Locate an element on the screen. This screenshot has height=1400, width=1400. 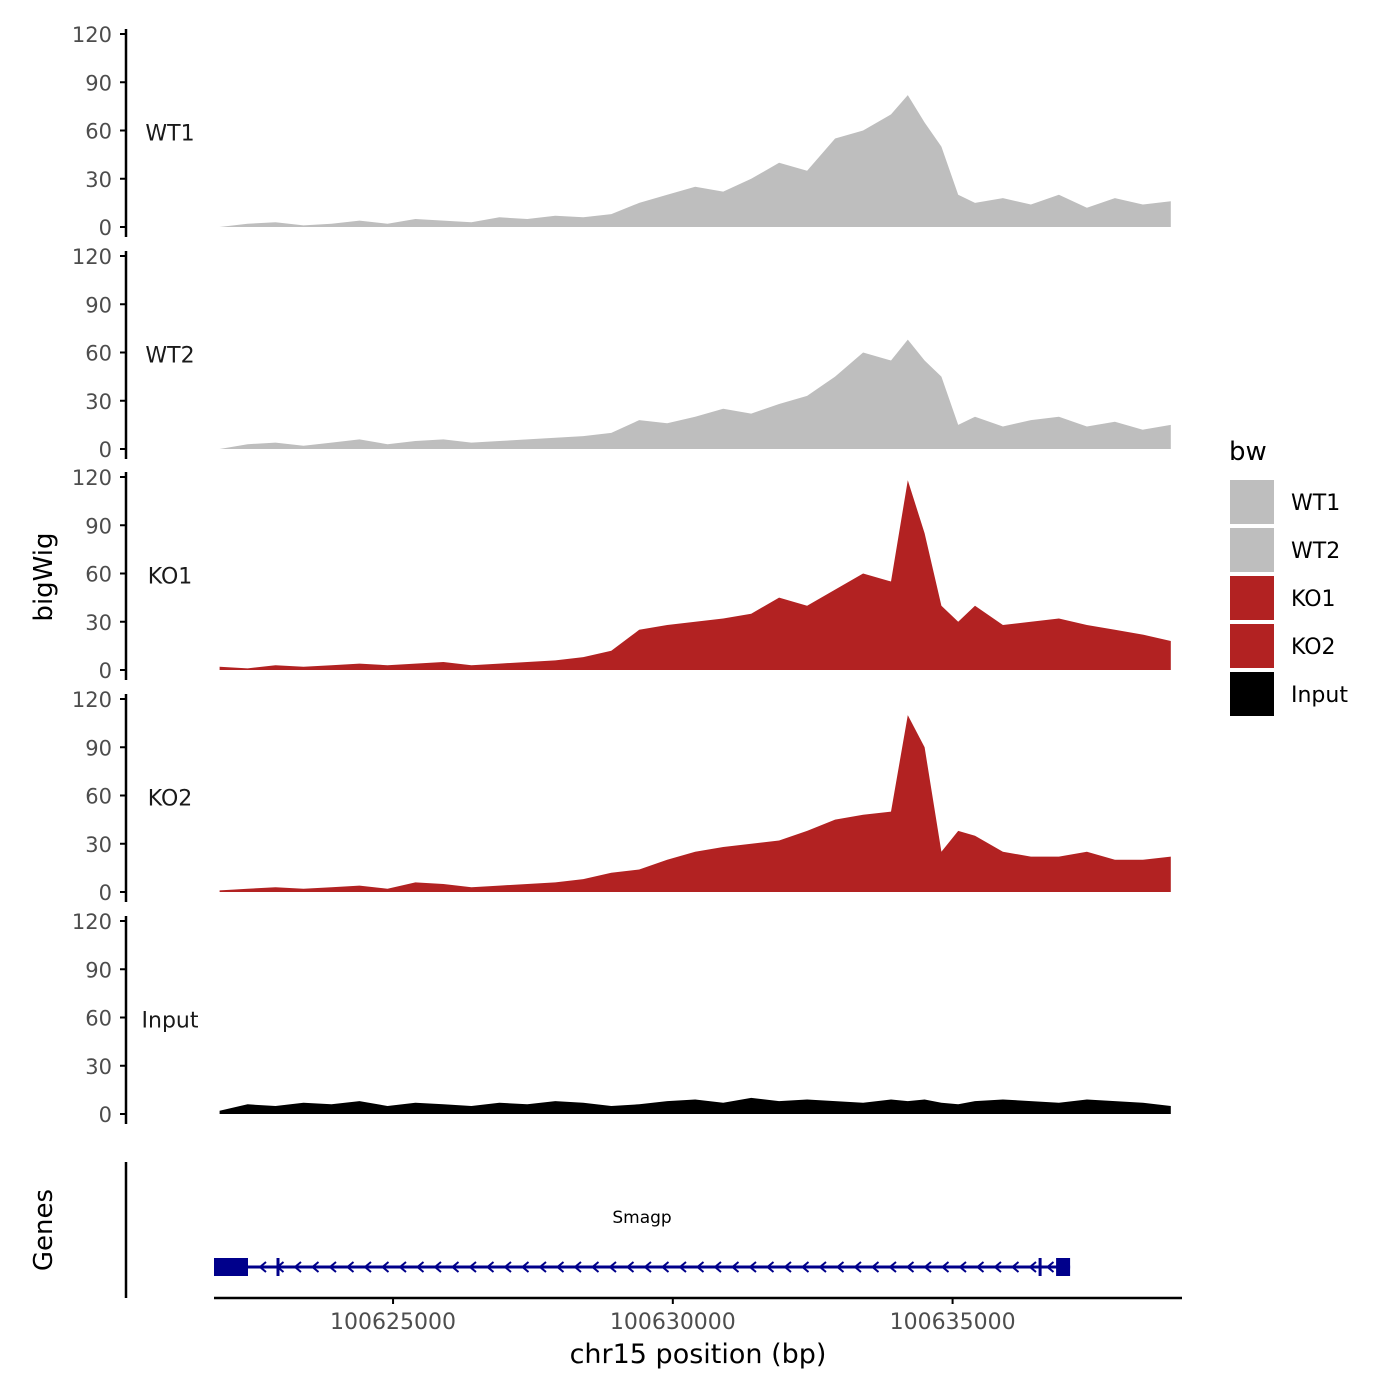
track-label-ko1: KO1 is located at coordinates (170, 577).